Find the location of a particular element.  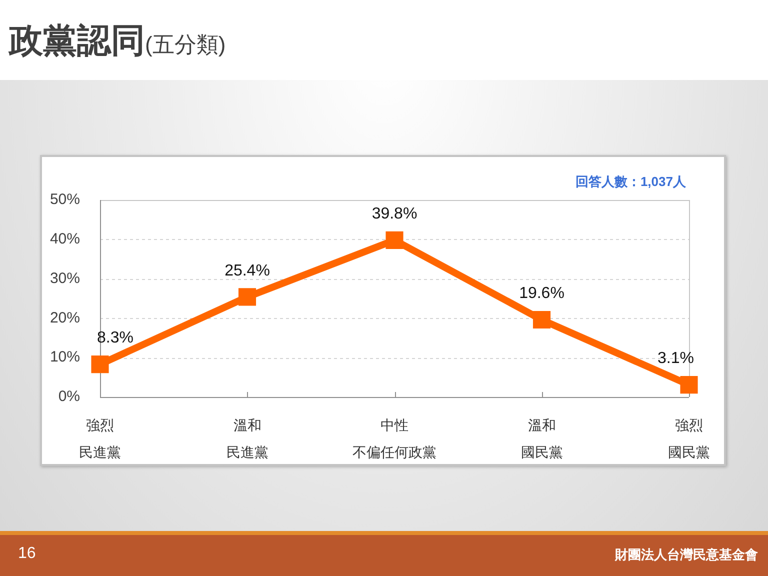

text: 財團法人台灣民意基金會 is located at coordinates (686, 555).